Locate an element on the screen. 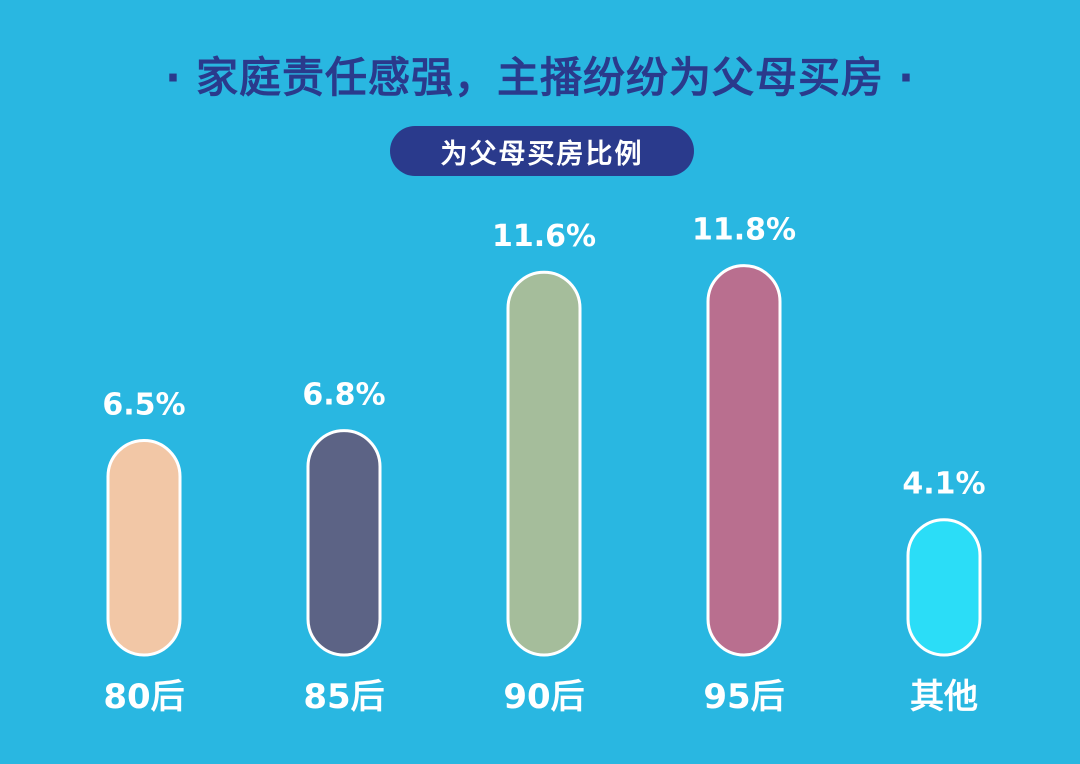 The image size is (1080, 764). category-label-1: 80后 is located at coordinates (143, 697).